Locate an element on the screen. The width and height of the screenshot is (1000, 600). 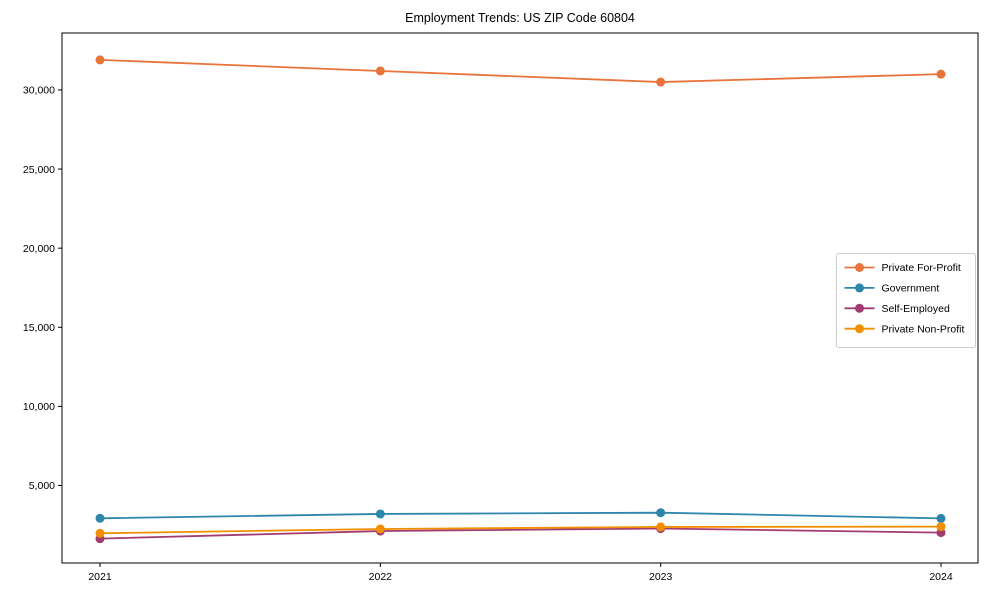
series-line-self-employed is located at coordinates (520, 533).